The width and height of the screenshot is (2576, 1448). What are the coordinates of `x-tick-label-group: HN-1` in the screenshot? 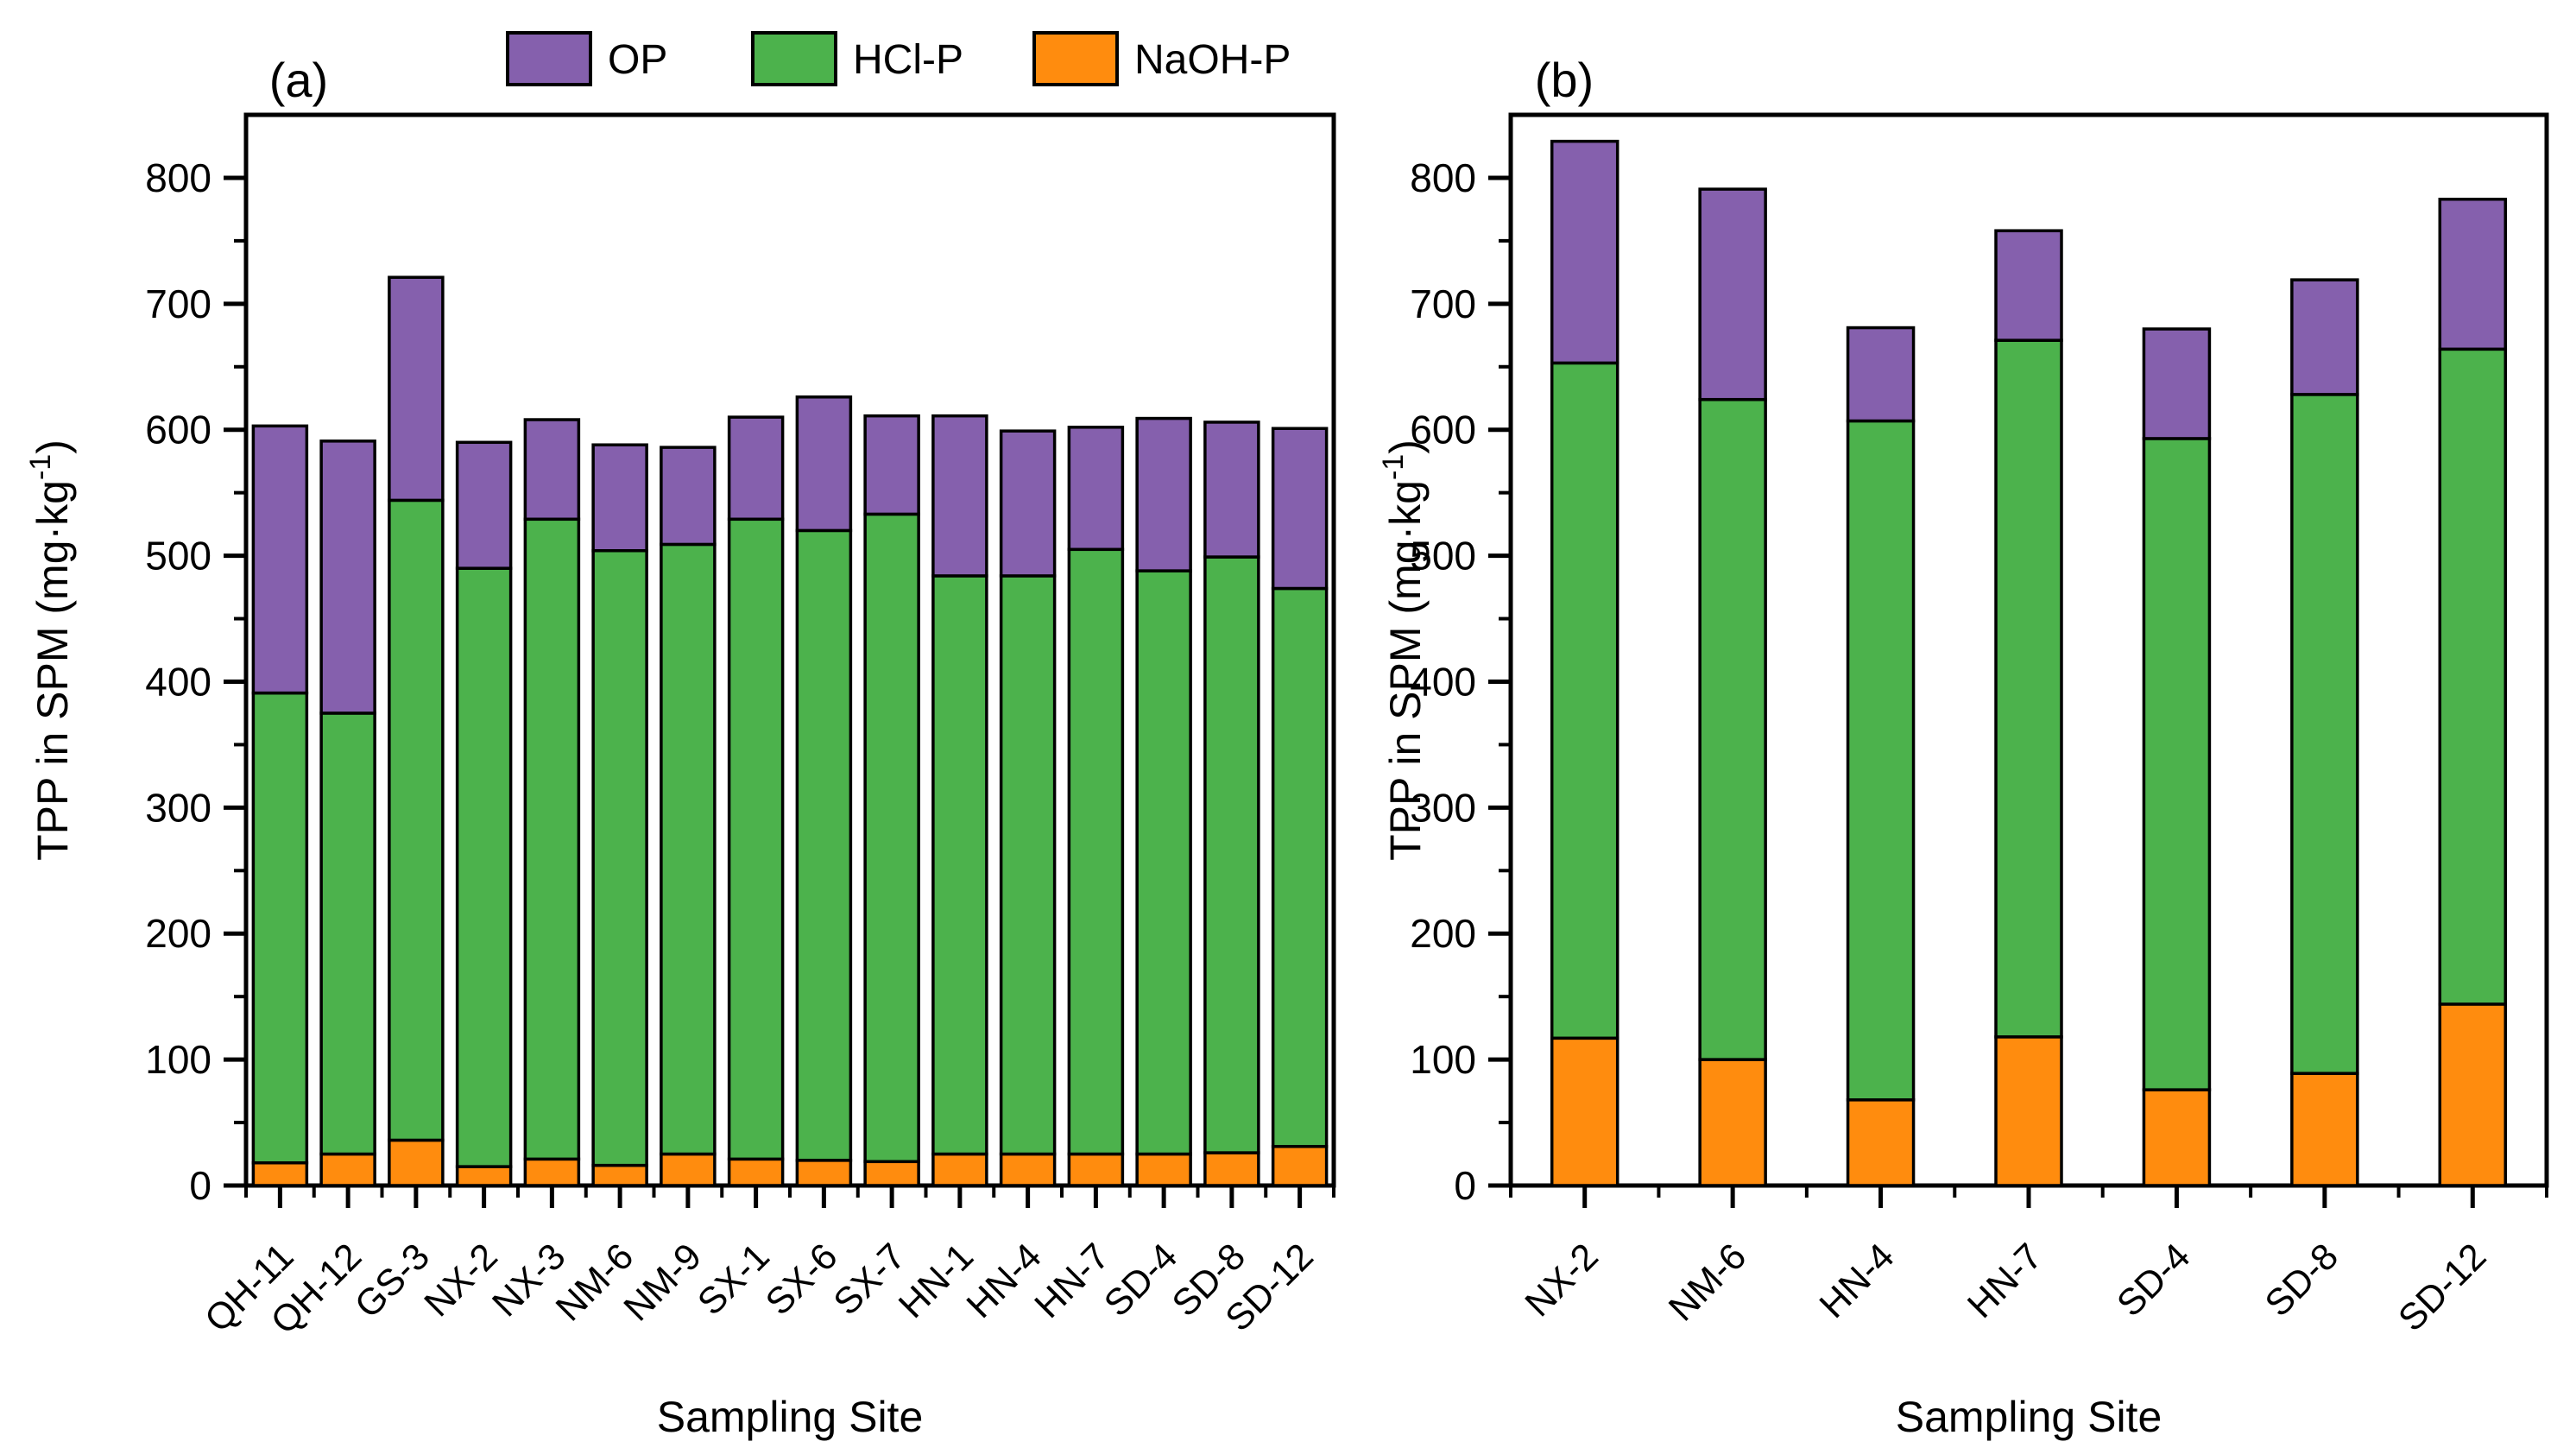 It's located at (936, 1281).